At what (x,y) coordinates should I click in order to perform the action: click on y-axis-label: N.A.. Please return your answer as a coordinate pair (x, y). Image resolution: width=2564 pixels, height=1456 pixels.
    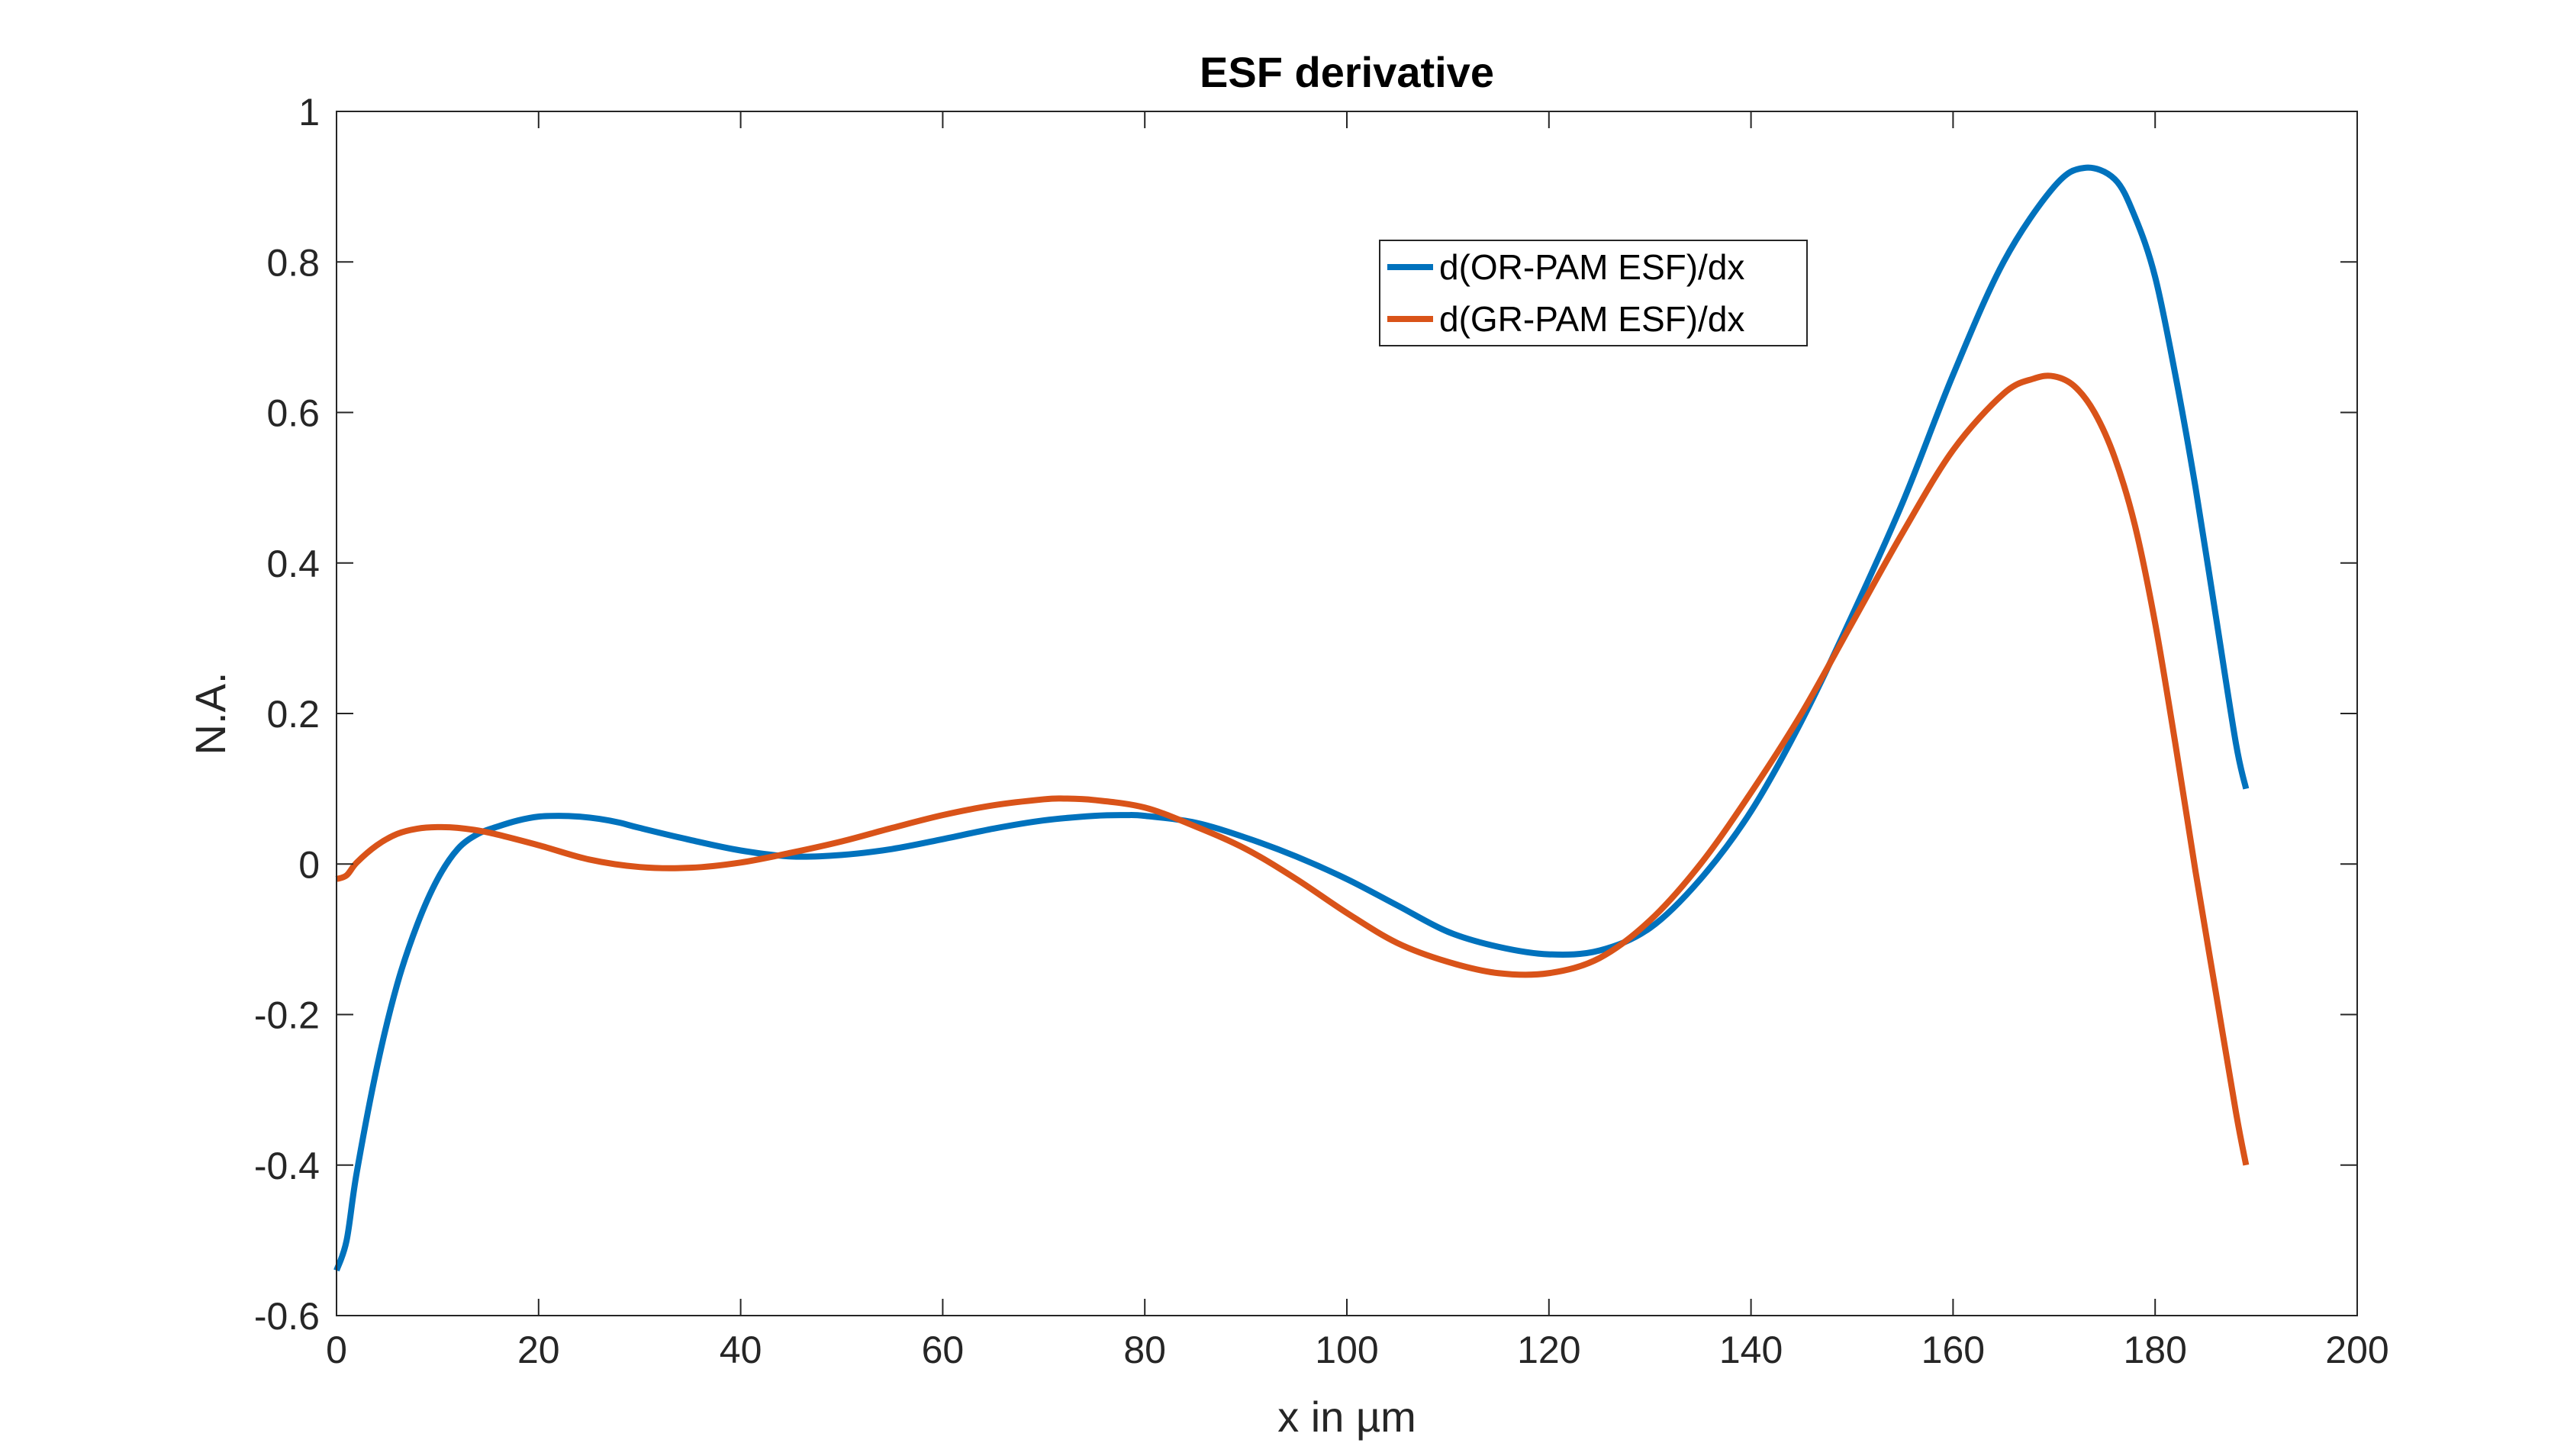
    Looking at the image, I should click on (210, 713).